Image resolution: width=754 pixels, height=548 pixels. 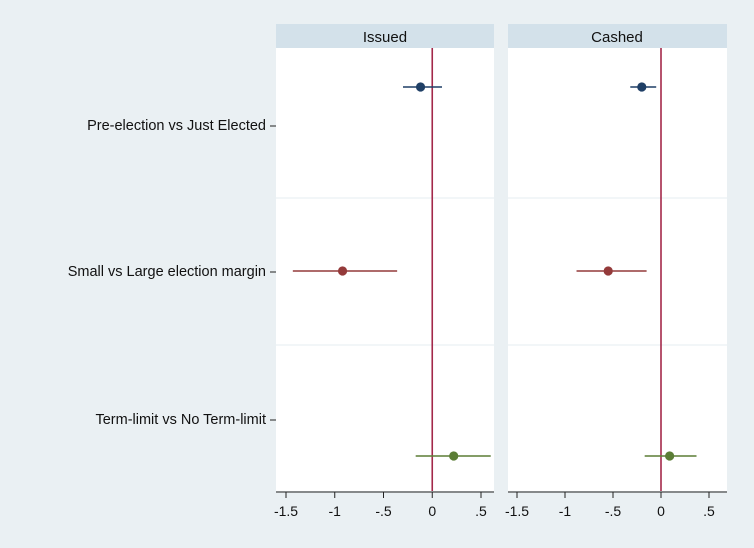 What do you see at coordinates (670, 456) in the screenshot?
I see `point-estimate-cashed-term-limit` at bounding box center [670, 456].